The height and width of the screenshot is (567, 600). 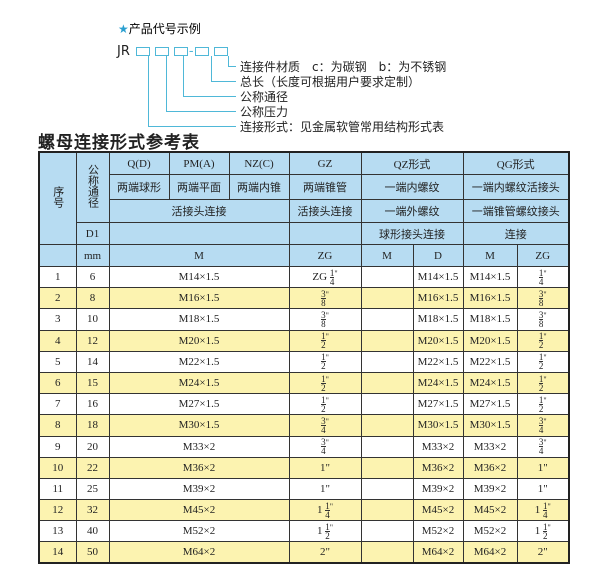 I want to click on cell-no: 14, so click(x=57, y=552).